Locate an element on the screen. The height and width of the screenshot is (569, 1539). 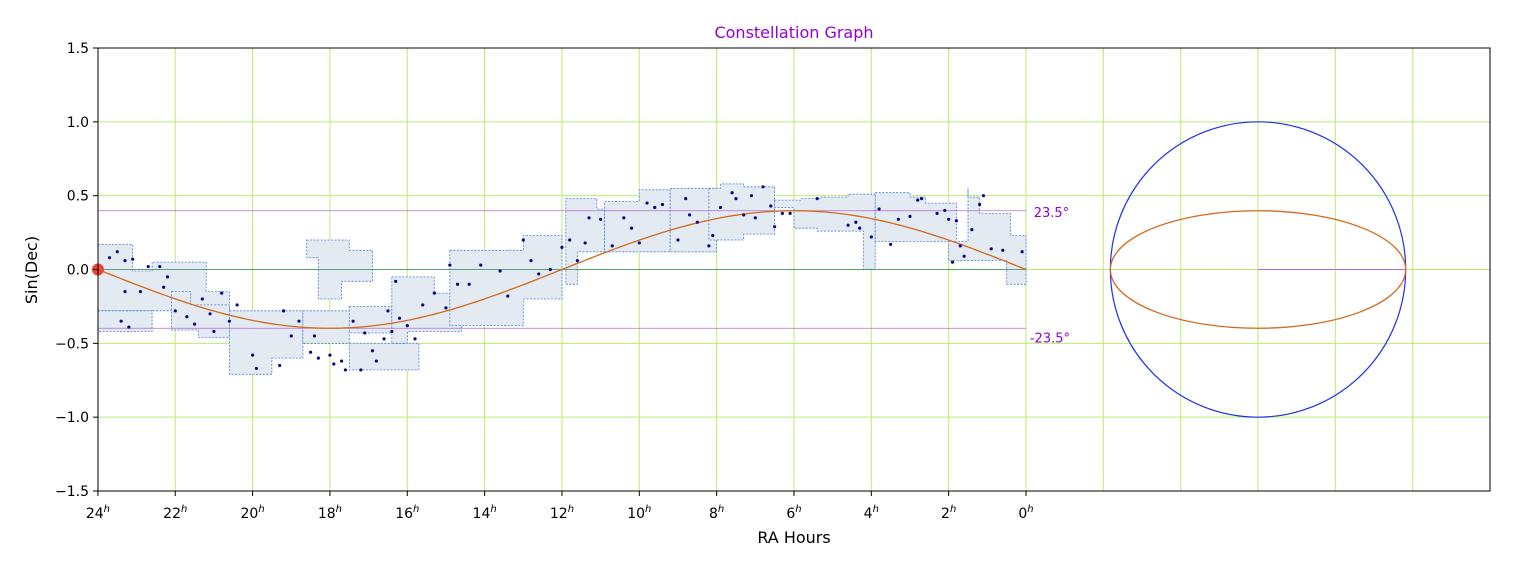
x-tick-label: 14h is located at coordinates (485, 513).